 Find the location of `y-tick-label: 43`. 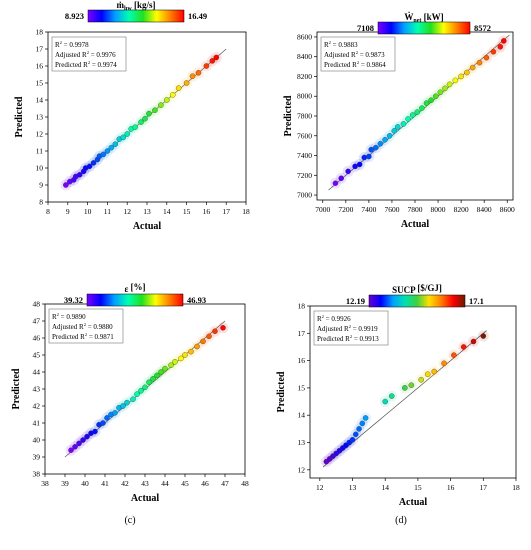

y-tick-label: 43 is located at coordinates (37, 389).